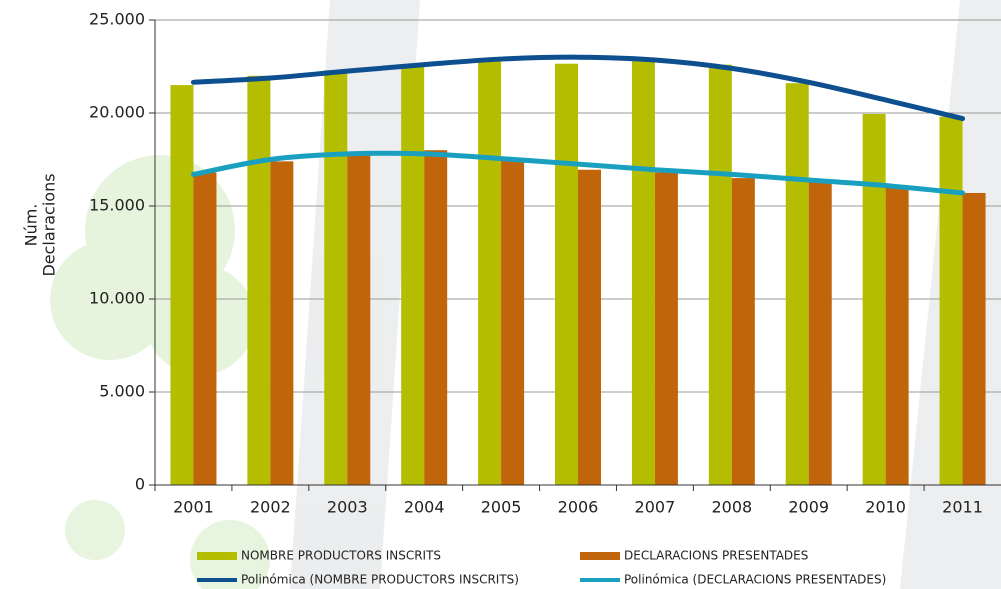 The width and height of the screenshot is (1001, 589). I want to click on y-tick-label: 15.000, so click(117, 205).